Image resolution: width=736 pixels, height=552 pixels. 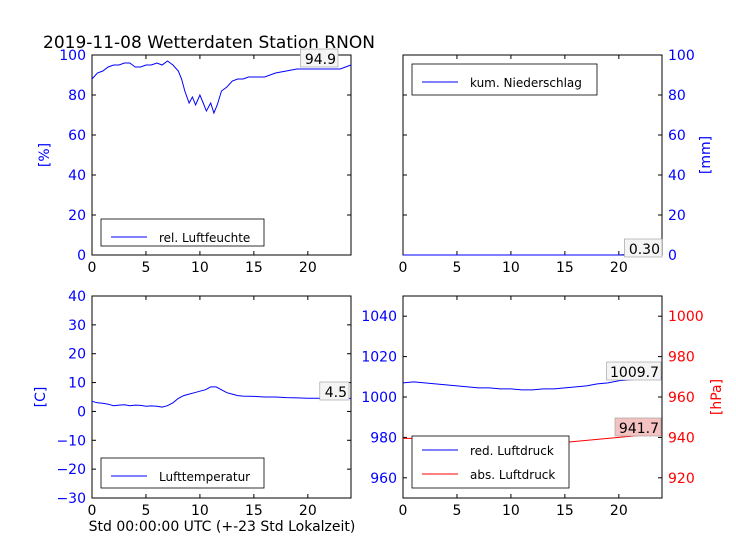 I want to click on humidity-xtick-label: 20, so click(x=308, y=268).